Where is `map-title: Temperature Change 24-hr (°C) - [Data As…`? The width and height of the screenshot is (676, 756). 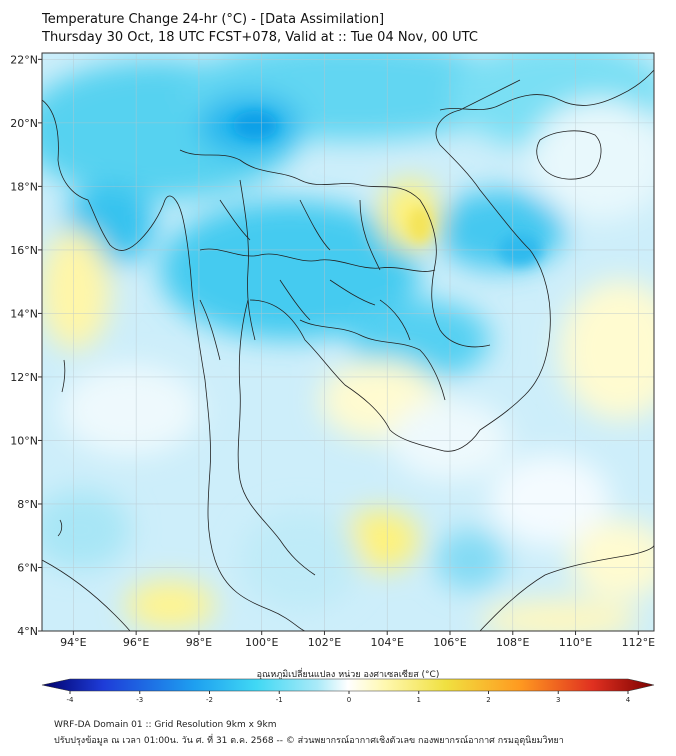 map-title: Temperature Change 24-hr (°C) - [Data As… is located at coordinates (213, 19).